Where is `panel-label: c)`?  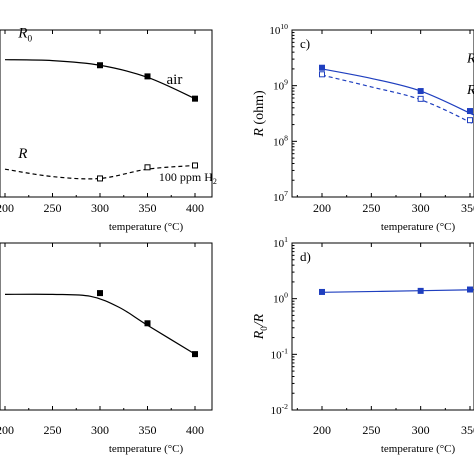 panel-label: c) is located at coordinates (305, 43).